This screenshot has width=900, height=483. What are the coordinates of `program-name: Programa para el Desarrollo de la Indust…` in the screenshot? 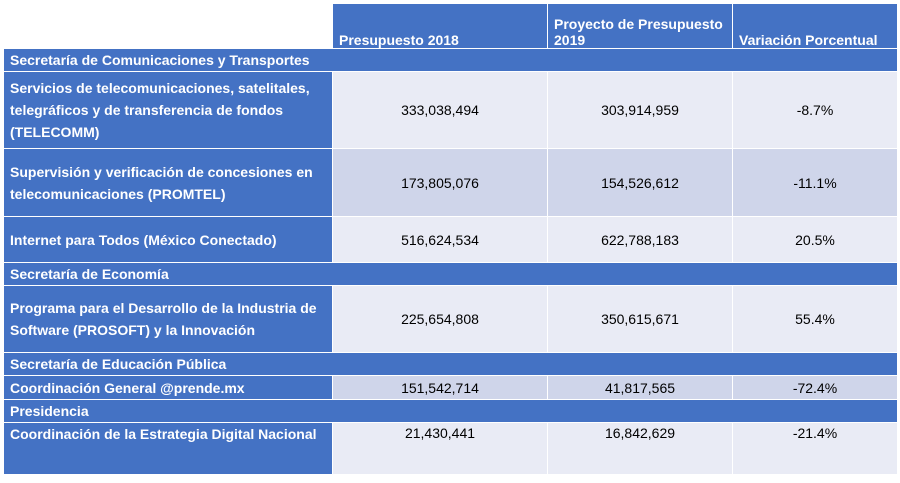 It's located at (168, 319).